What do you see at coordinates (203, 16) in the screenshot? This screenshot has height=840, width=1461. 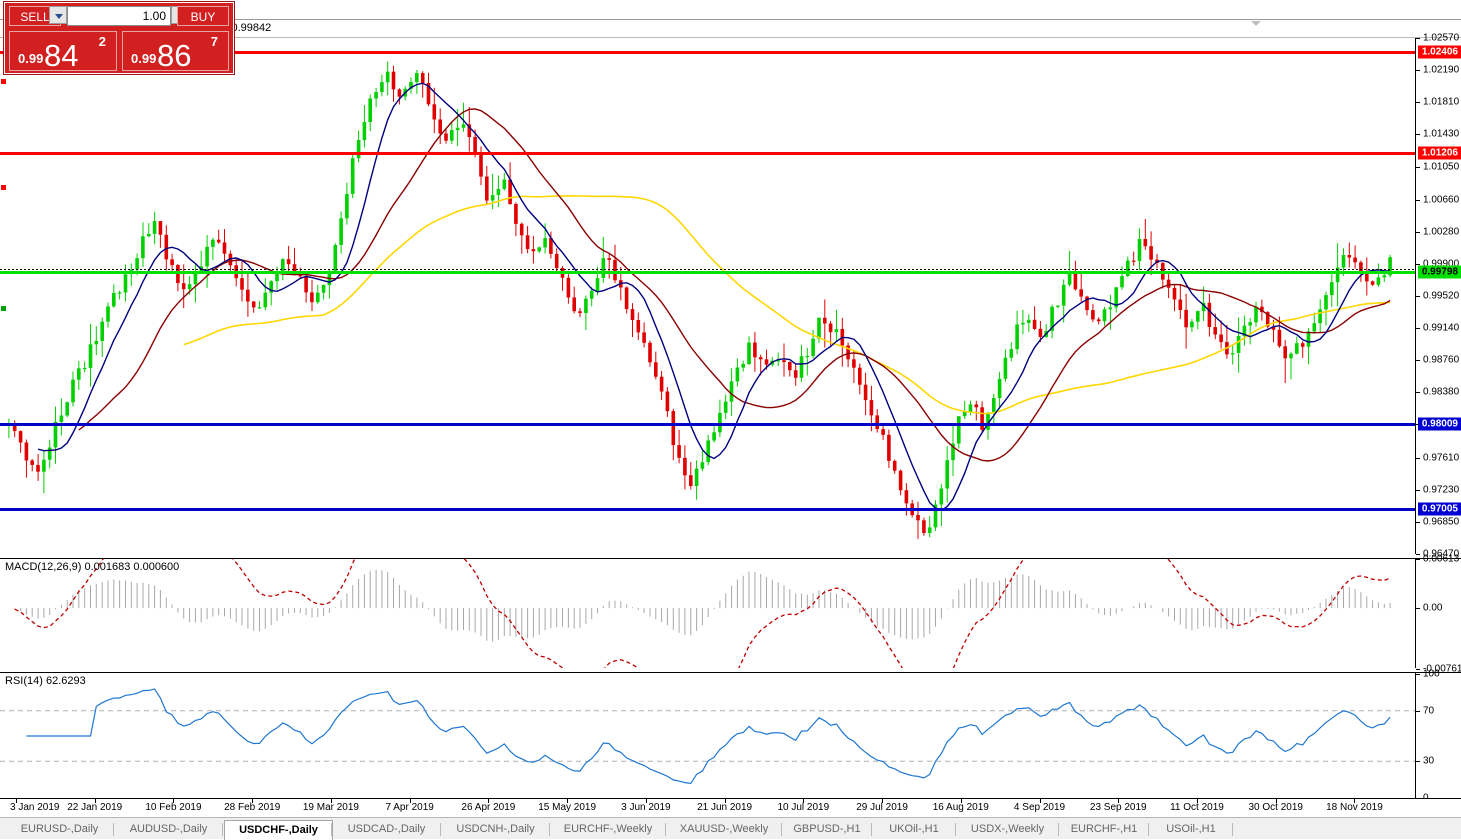 I see `buy-button: BUY` at bounding box center [203, 16].